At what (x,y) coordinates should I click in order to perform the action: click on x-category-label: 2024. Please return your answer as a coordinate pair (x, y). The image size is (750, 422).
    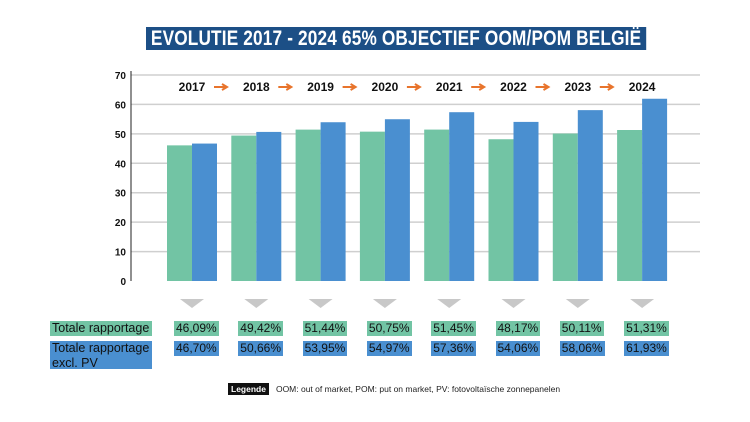
    Looking at the image, I should click on (642, 87).